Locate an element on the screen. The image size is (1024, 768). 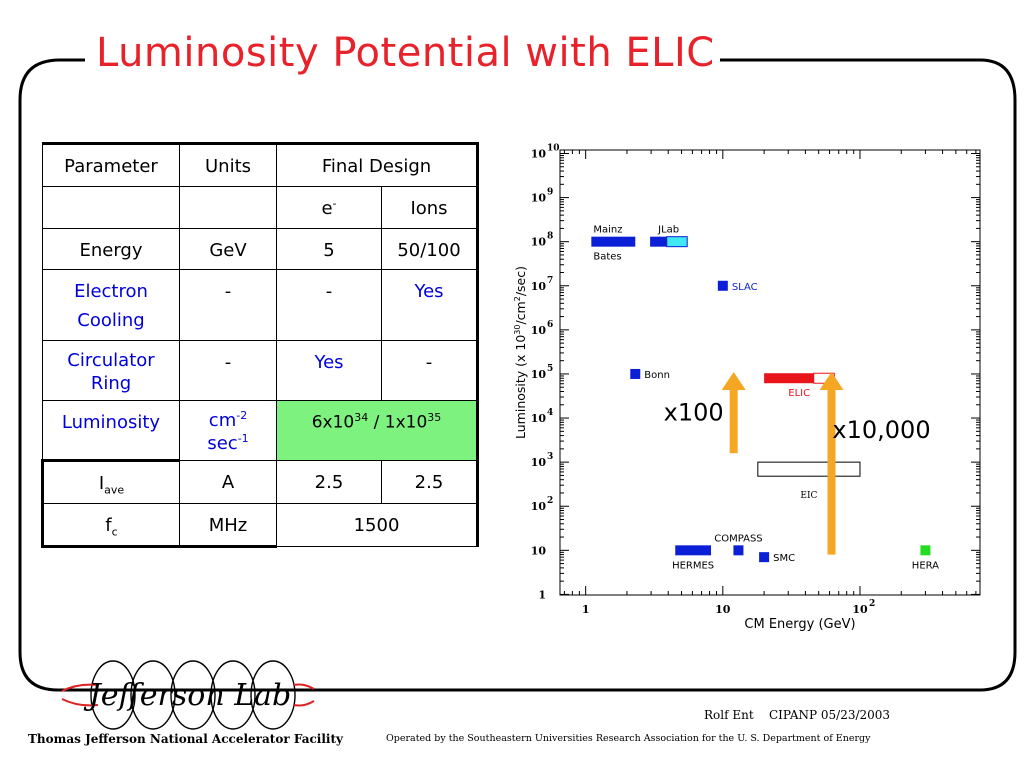
table-row: Iave A 2.5 2.5 is located at coordinates (260, 481).